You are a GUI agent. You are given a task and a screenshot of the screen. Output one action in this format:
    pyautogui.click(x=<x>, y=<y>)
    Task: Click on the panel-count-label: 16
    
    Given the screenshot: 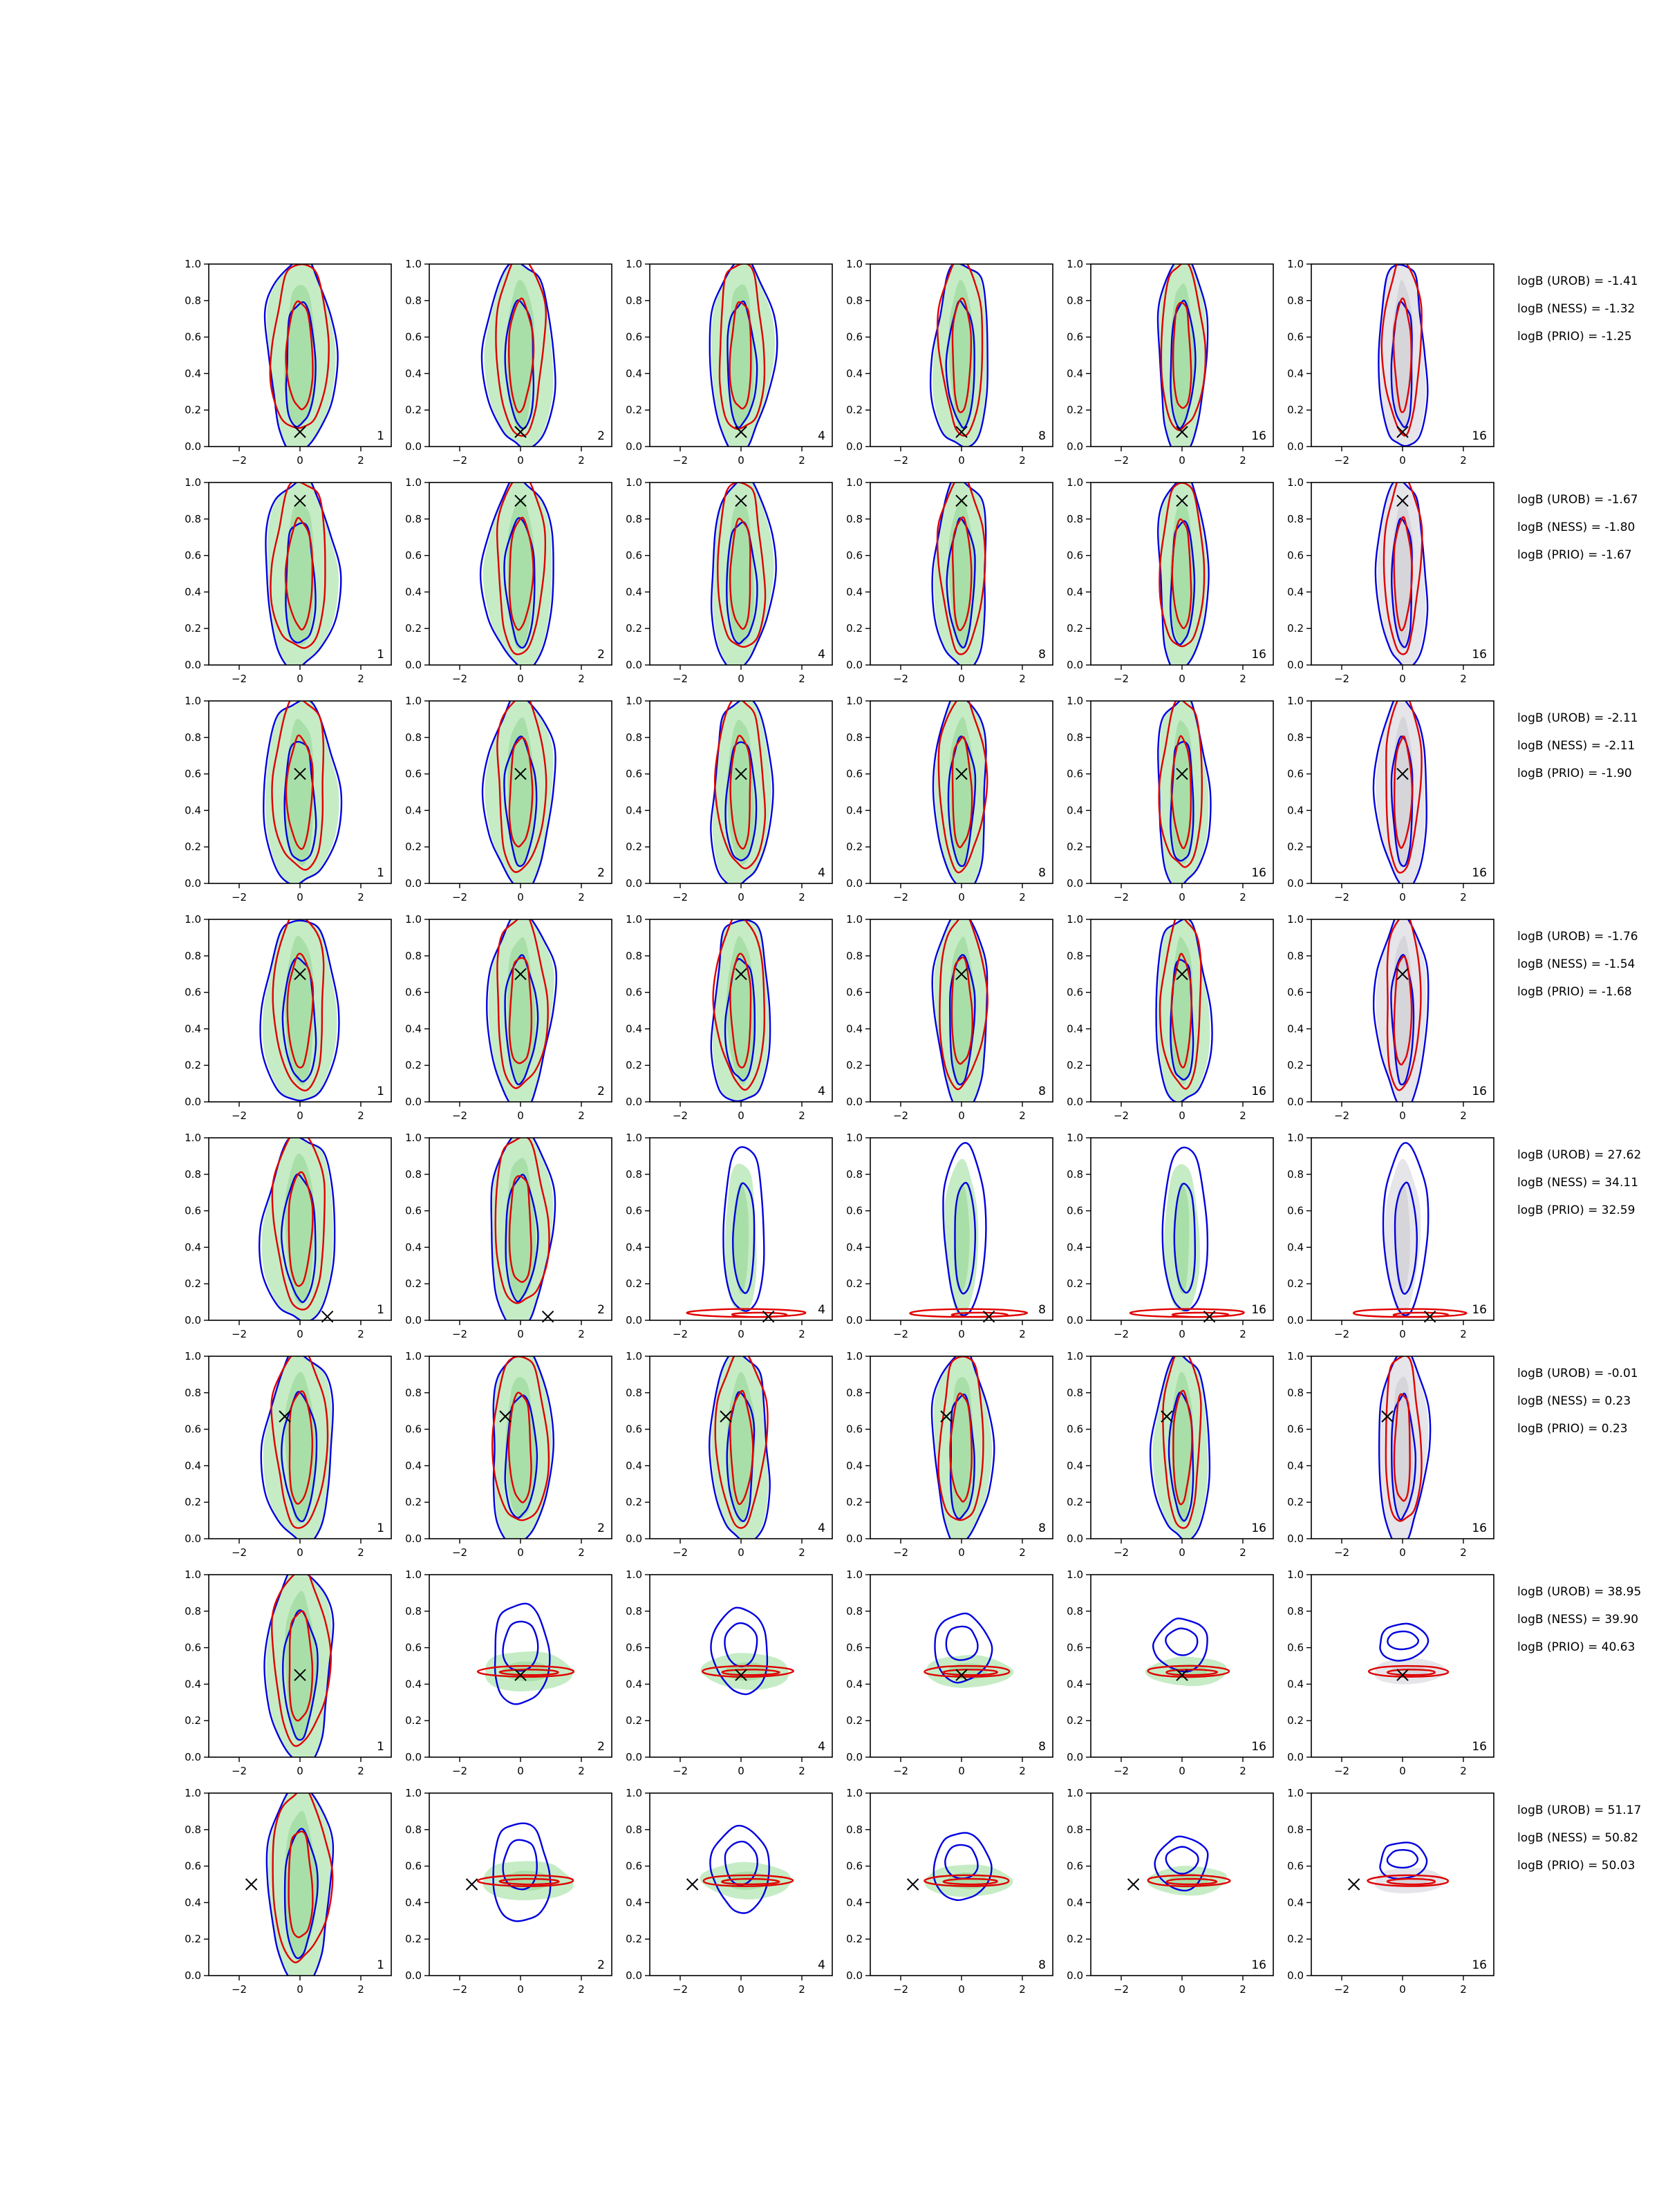 What is the action you would take?
    pyautogui.click(x=1479, y=1965)
    